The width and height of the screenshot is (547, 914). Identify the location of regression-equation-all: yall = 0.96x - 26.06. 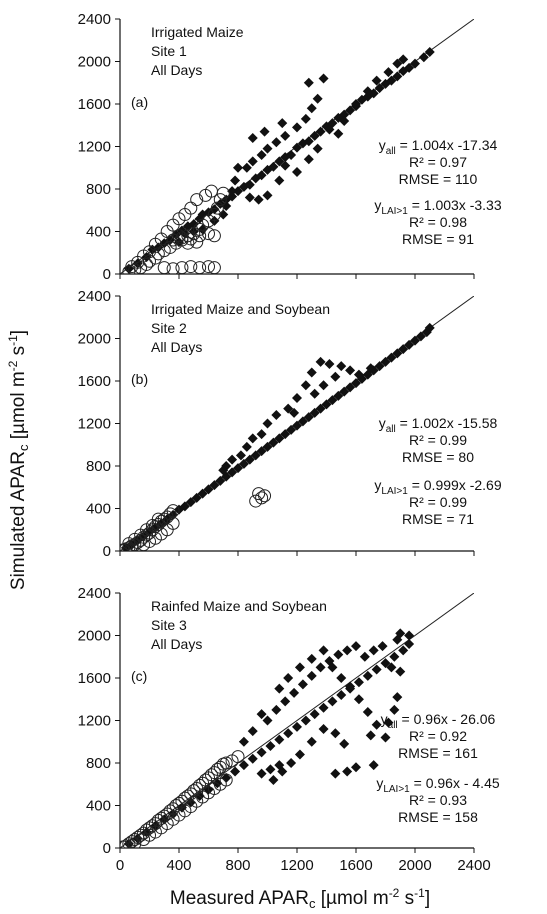
(438, 721).